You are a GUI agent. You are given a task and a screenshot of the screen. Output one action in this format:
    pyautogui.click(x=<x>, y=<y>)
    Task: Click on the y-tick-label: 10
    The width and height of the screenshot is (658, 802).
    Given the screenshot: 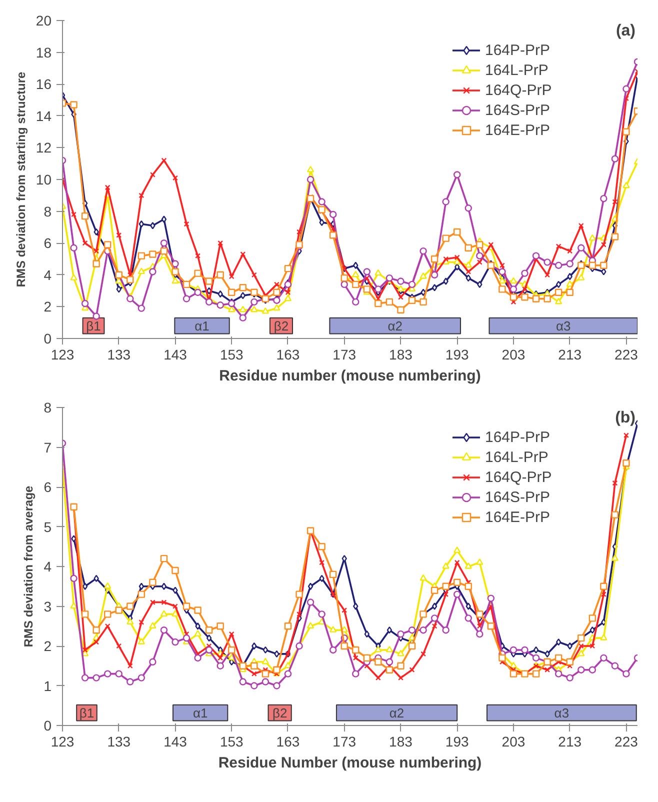 What is the action you would take?
    pyautogui.click(x=44, y=180)
    